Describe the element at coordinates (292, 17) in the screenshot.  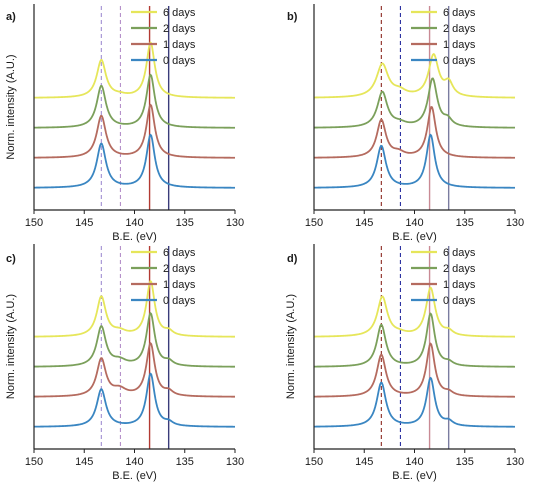
I see `panel-label: b)` at that location.